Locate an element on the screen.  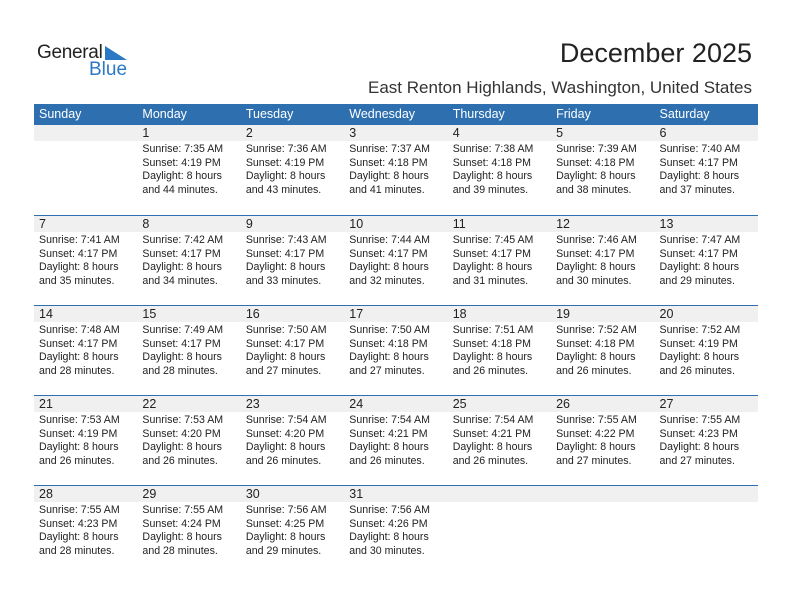
minutes-text: and 33 minutes. is located at coordinates (283, 280).